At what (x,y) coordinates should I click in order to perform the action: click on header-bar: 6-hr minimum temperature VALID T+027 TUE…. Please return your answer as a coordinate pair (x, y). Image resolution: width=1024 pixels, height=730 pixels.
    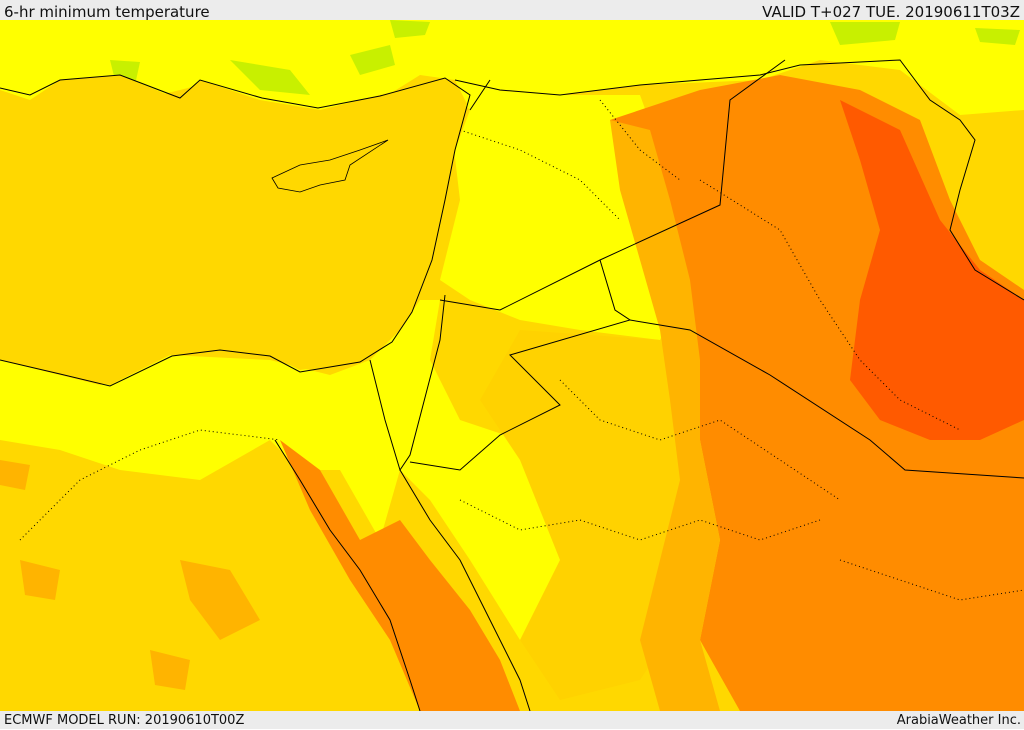
    Looking at the image, I should click on (512, 10).